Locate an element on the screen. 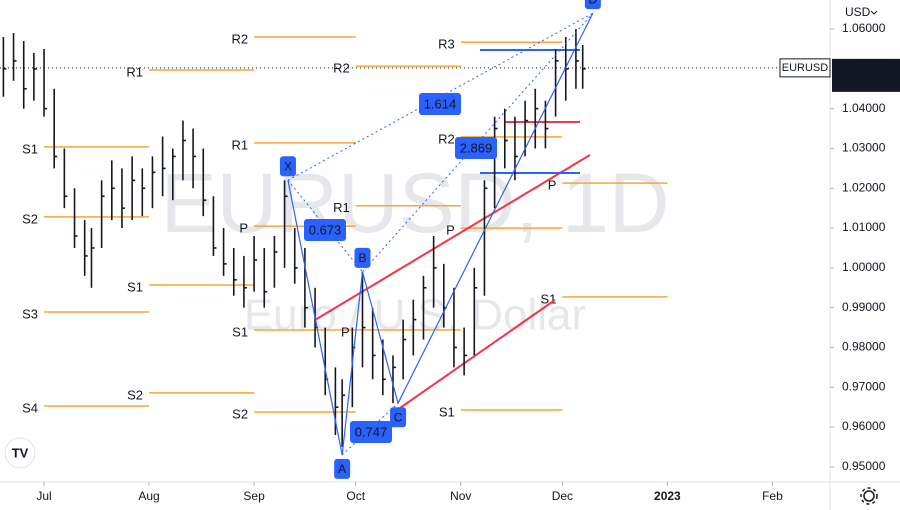  x-tick-label: Feb is located at coordinates (772, 496).